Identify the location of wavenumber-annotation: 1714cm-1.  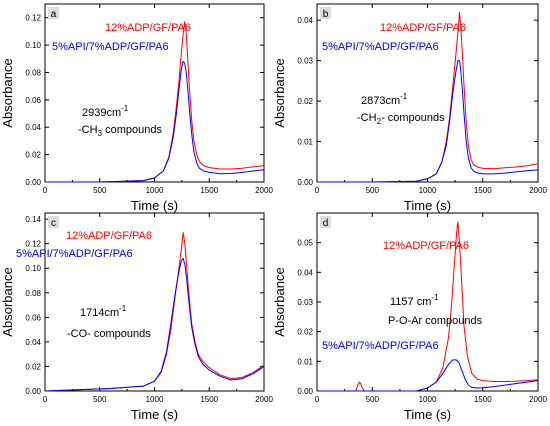
(103, 311).